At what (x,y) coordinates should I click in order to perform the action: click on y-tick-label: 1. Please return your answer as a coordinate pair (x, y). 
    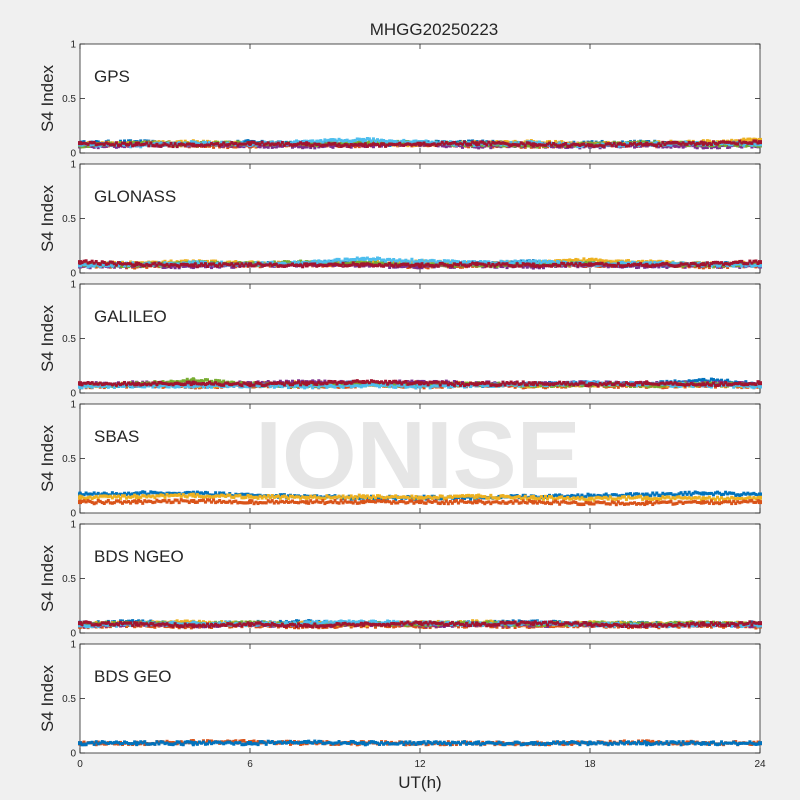
    Looking at the image, I should click on (73, 285).